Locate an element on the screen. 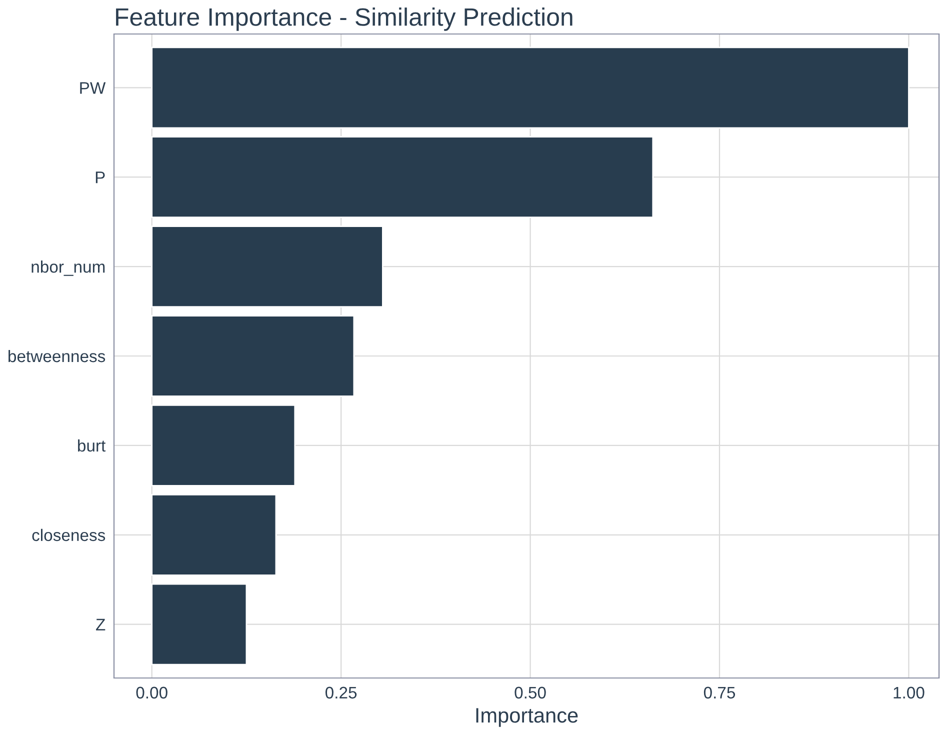 This screenshot has height=729, width=940. y-tick-label: burt is located at coordinates (92, 445).